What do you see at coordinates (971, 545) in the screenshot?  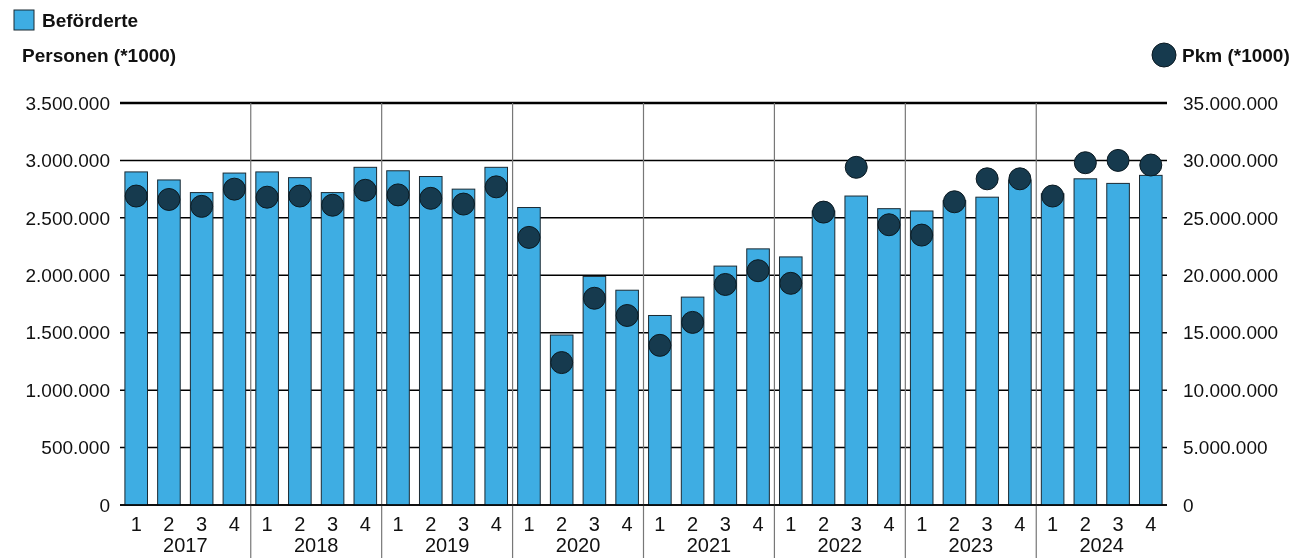 I see `text: 2023` at bounding box center [971, 545].